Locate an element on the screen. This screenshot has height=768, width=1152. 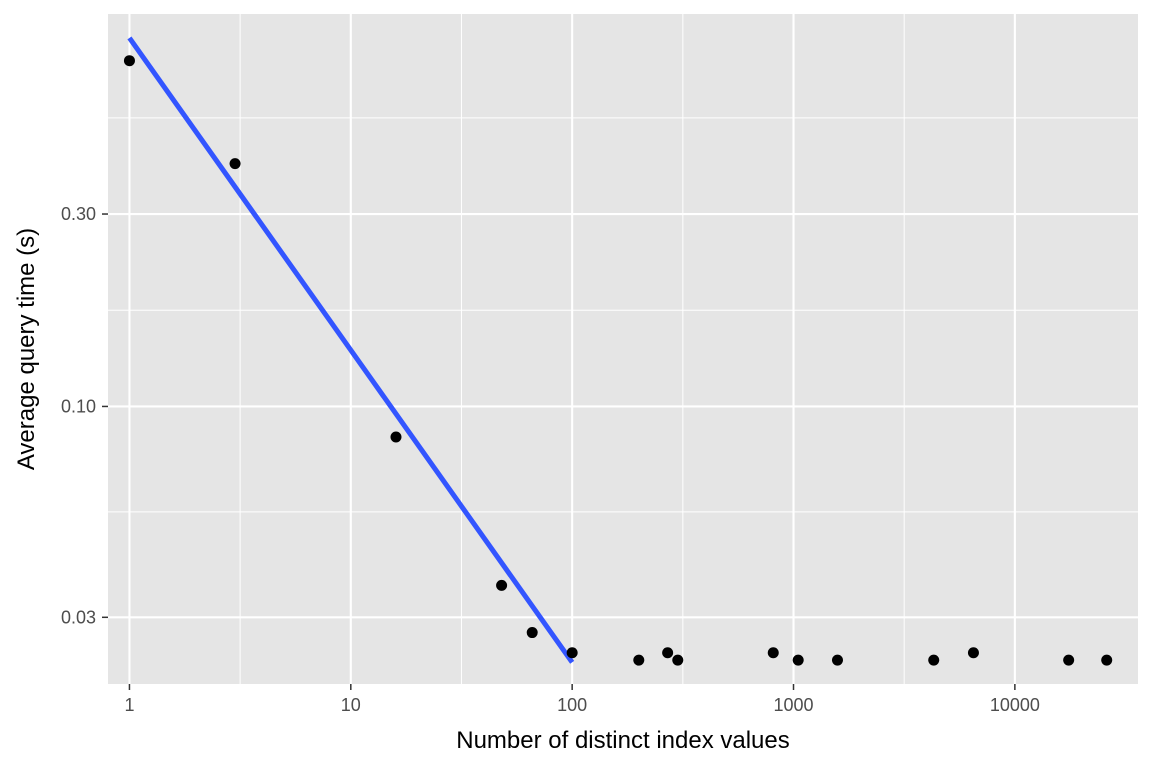
x-tick-label: 1 is located at coordinates (129, 705).